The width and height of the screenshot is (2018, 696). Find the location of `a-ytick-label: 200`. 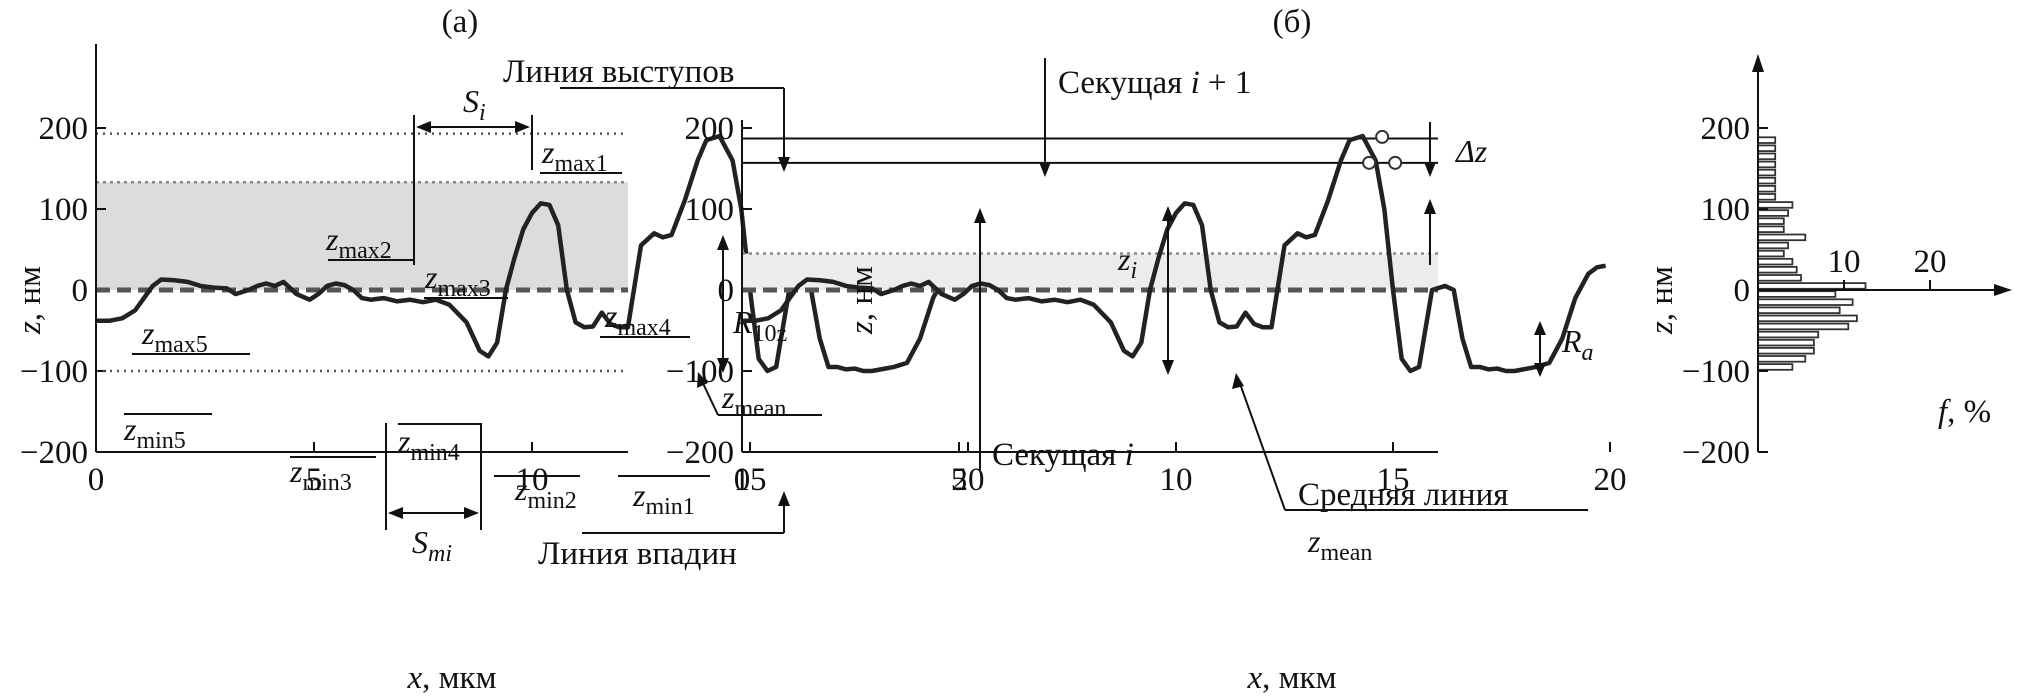

a-ytick-label: 200 is located at coordinates (64, 129).